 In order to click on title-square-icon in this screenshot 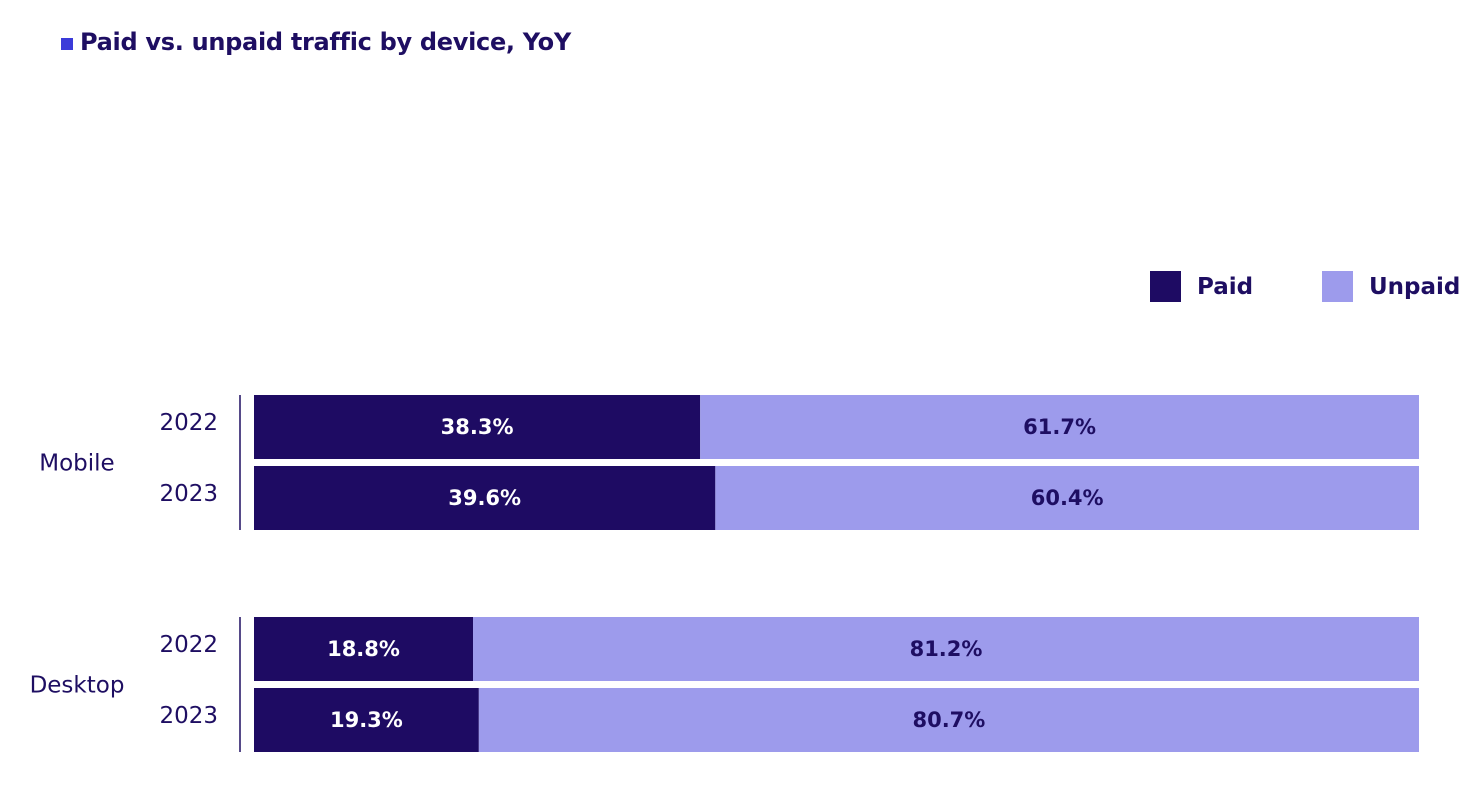, I will do `click(67, 43)`.